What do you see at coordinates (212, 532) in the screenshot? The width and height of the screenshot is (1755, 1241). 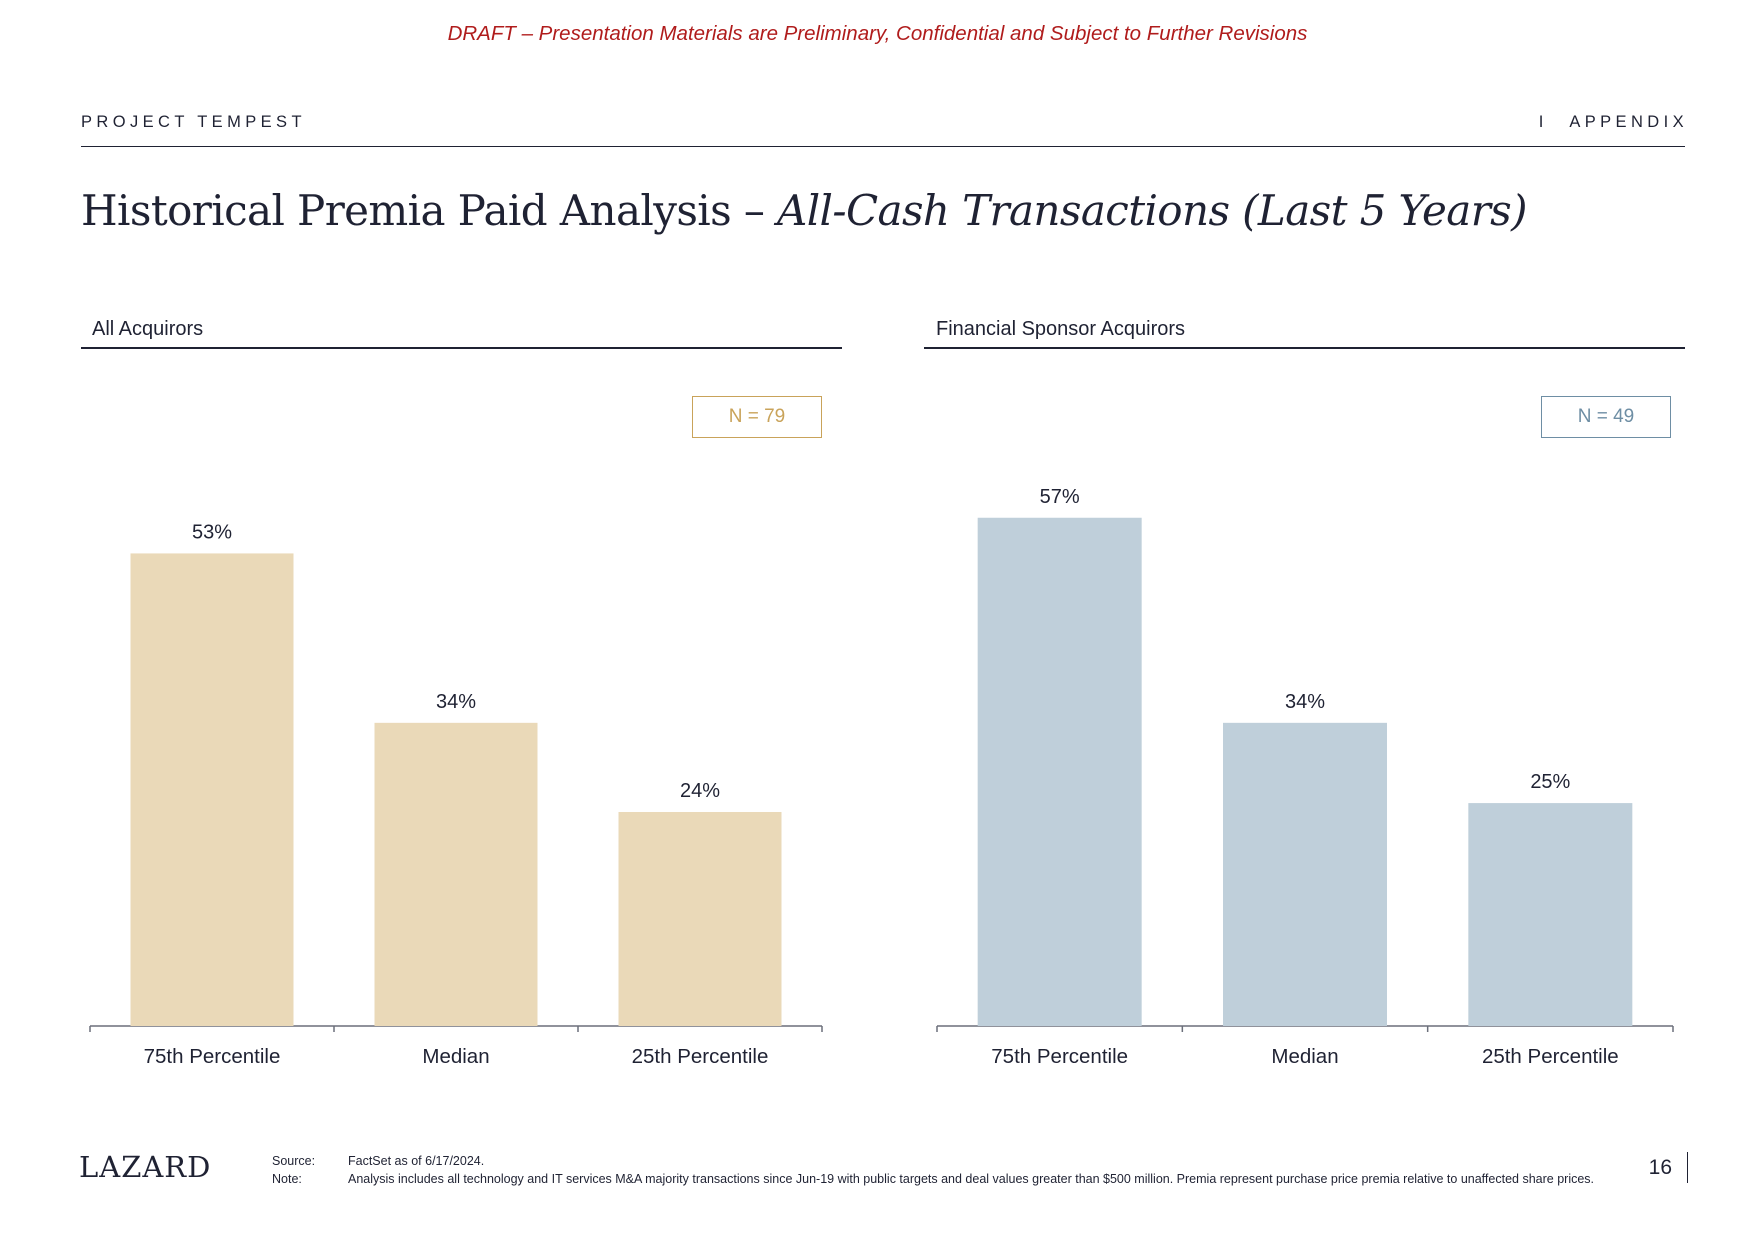 I see `data-label: 53%` at bounding box center [212, 532].